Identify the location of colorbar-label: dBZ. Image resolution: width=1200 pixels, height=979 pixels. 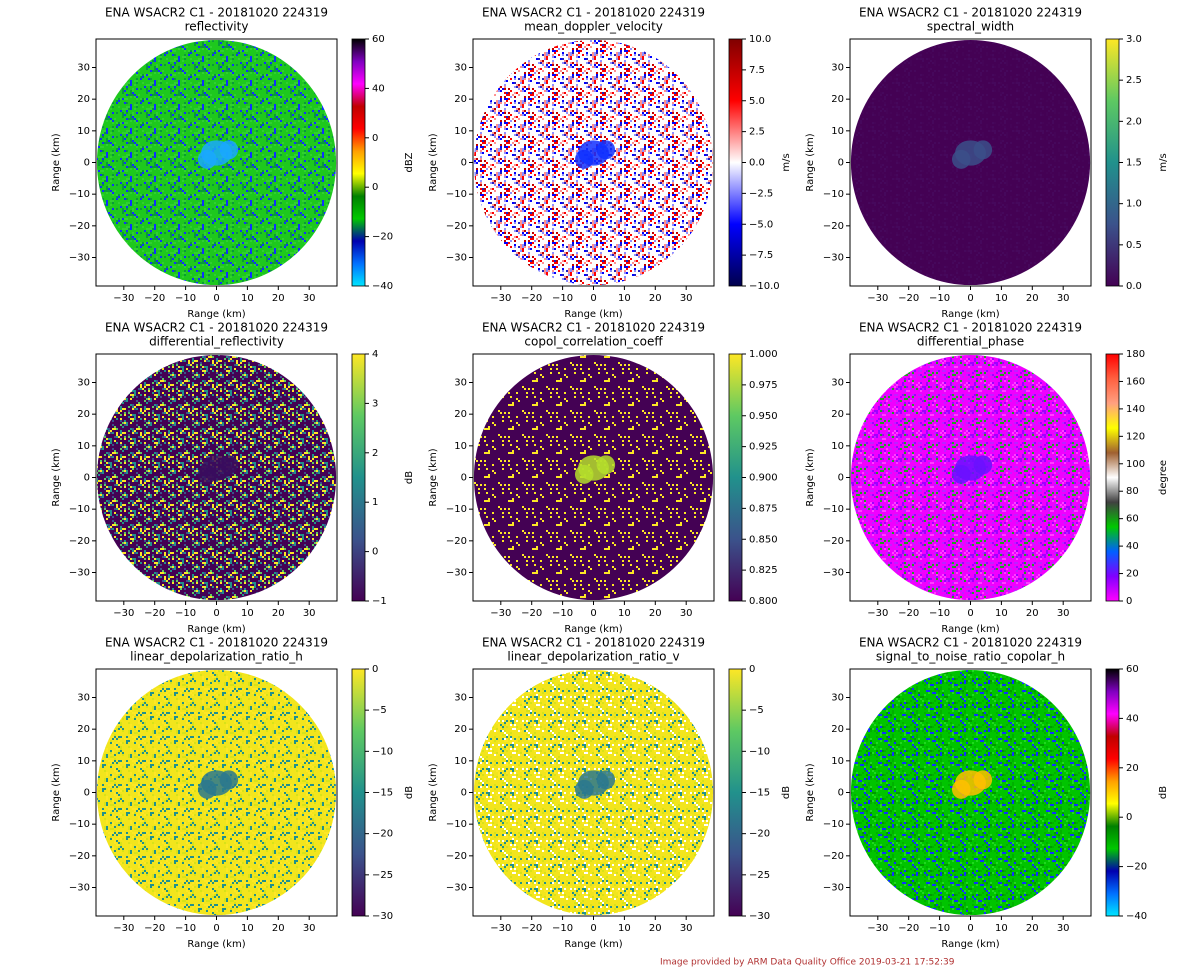
(409, 162).